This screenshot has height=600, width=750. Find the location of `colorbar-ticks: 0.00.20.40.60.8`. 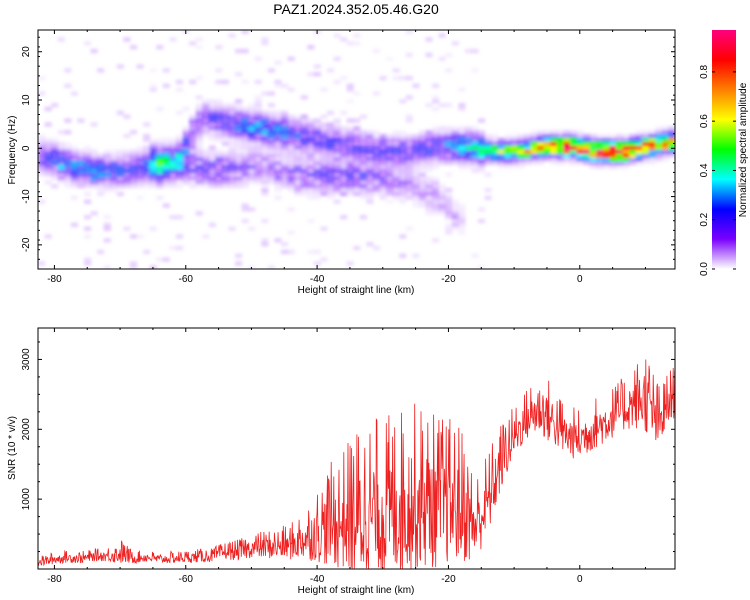

colorbar-ticks: 0.00.20.40.60.8 is located at coordinates (717, 170).